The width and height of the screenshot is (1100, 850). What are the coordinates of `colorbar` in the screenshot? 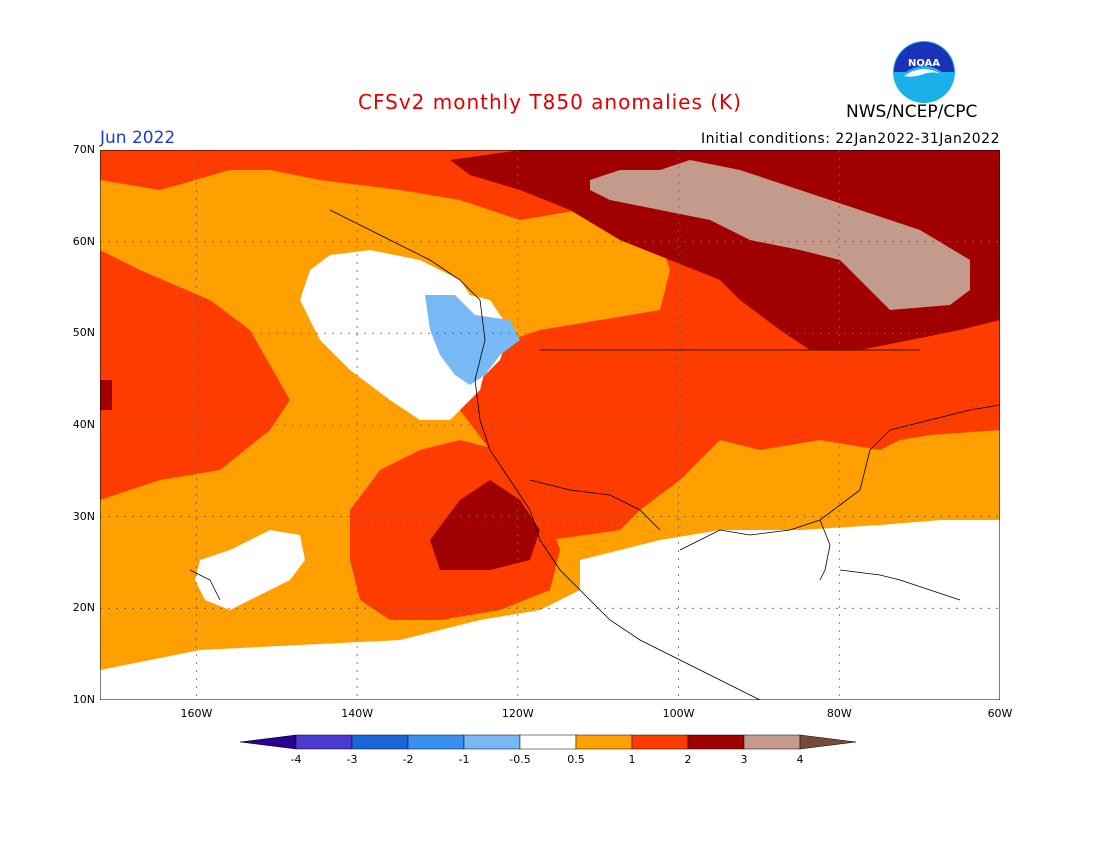 It's located at (548, 742).